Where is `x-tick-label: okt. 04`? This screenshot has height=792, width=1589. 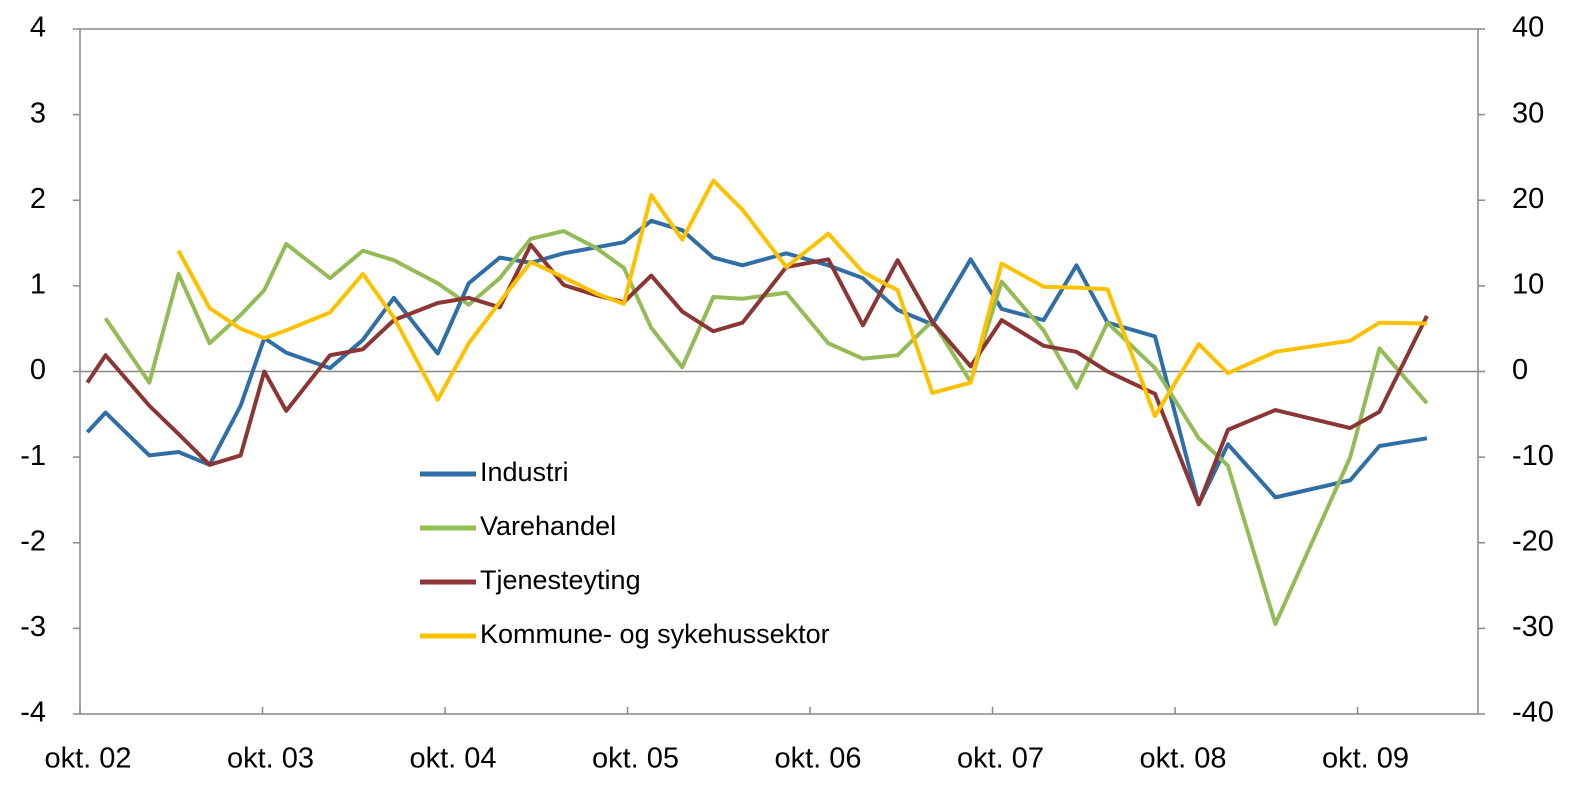
x-tick-label: okt. 04 is located at coordinates (452, 759).